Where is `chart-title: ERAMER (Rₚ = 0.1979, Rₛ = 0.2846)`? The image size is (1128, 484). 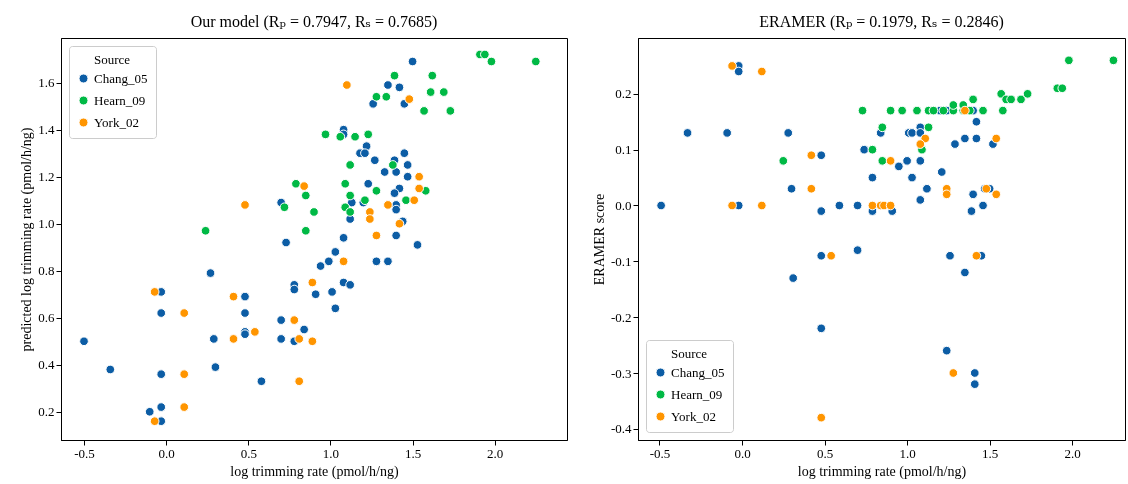 chart-title: ERAMER (Rₚ = 0.1979, Rₛ = 0.2846) is located at coordinates (881, 22).